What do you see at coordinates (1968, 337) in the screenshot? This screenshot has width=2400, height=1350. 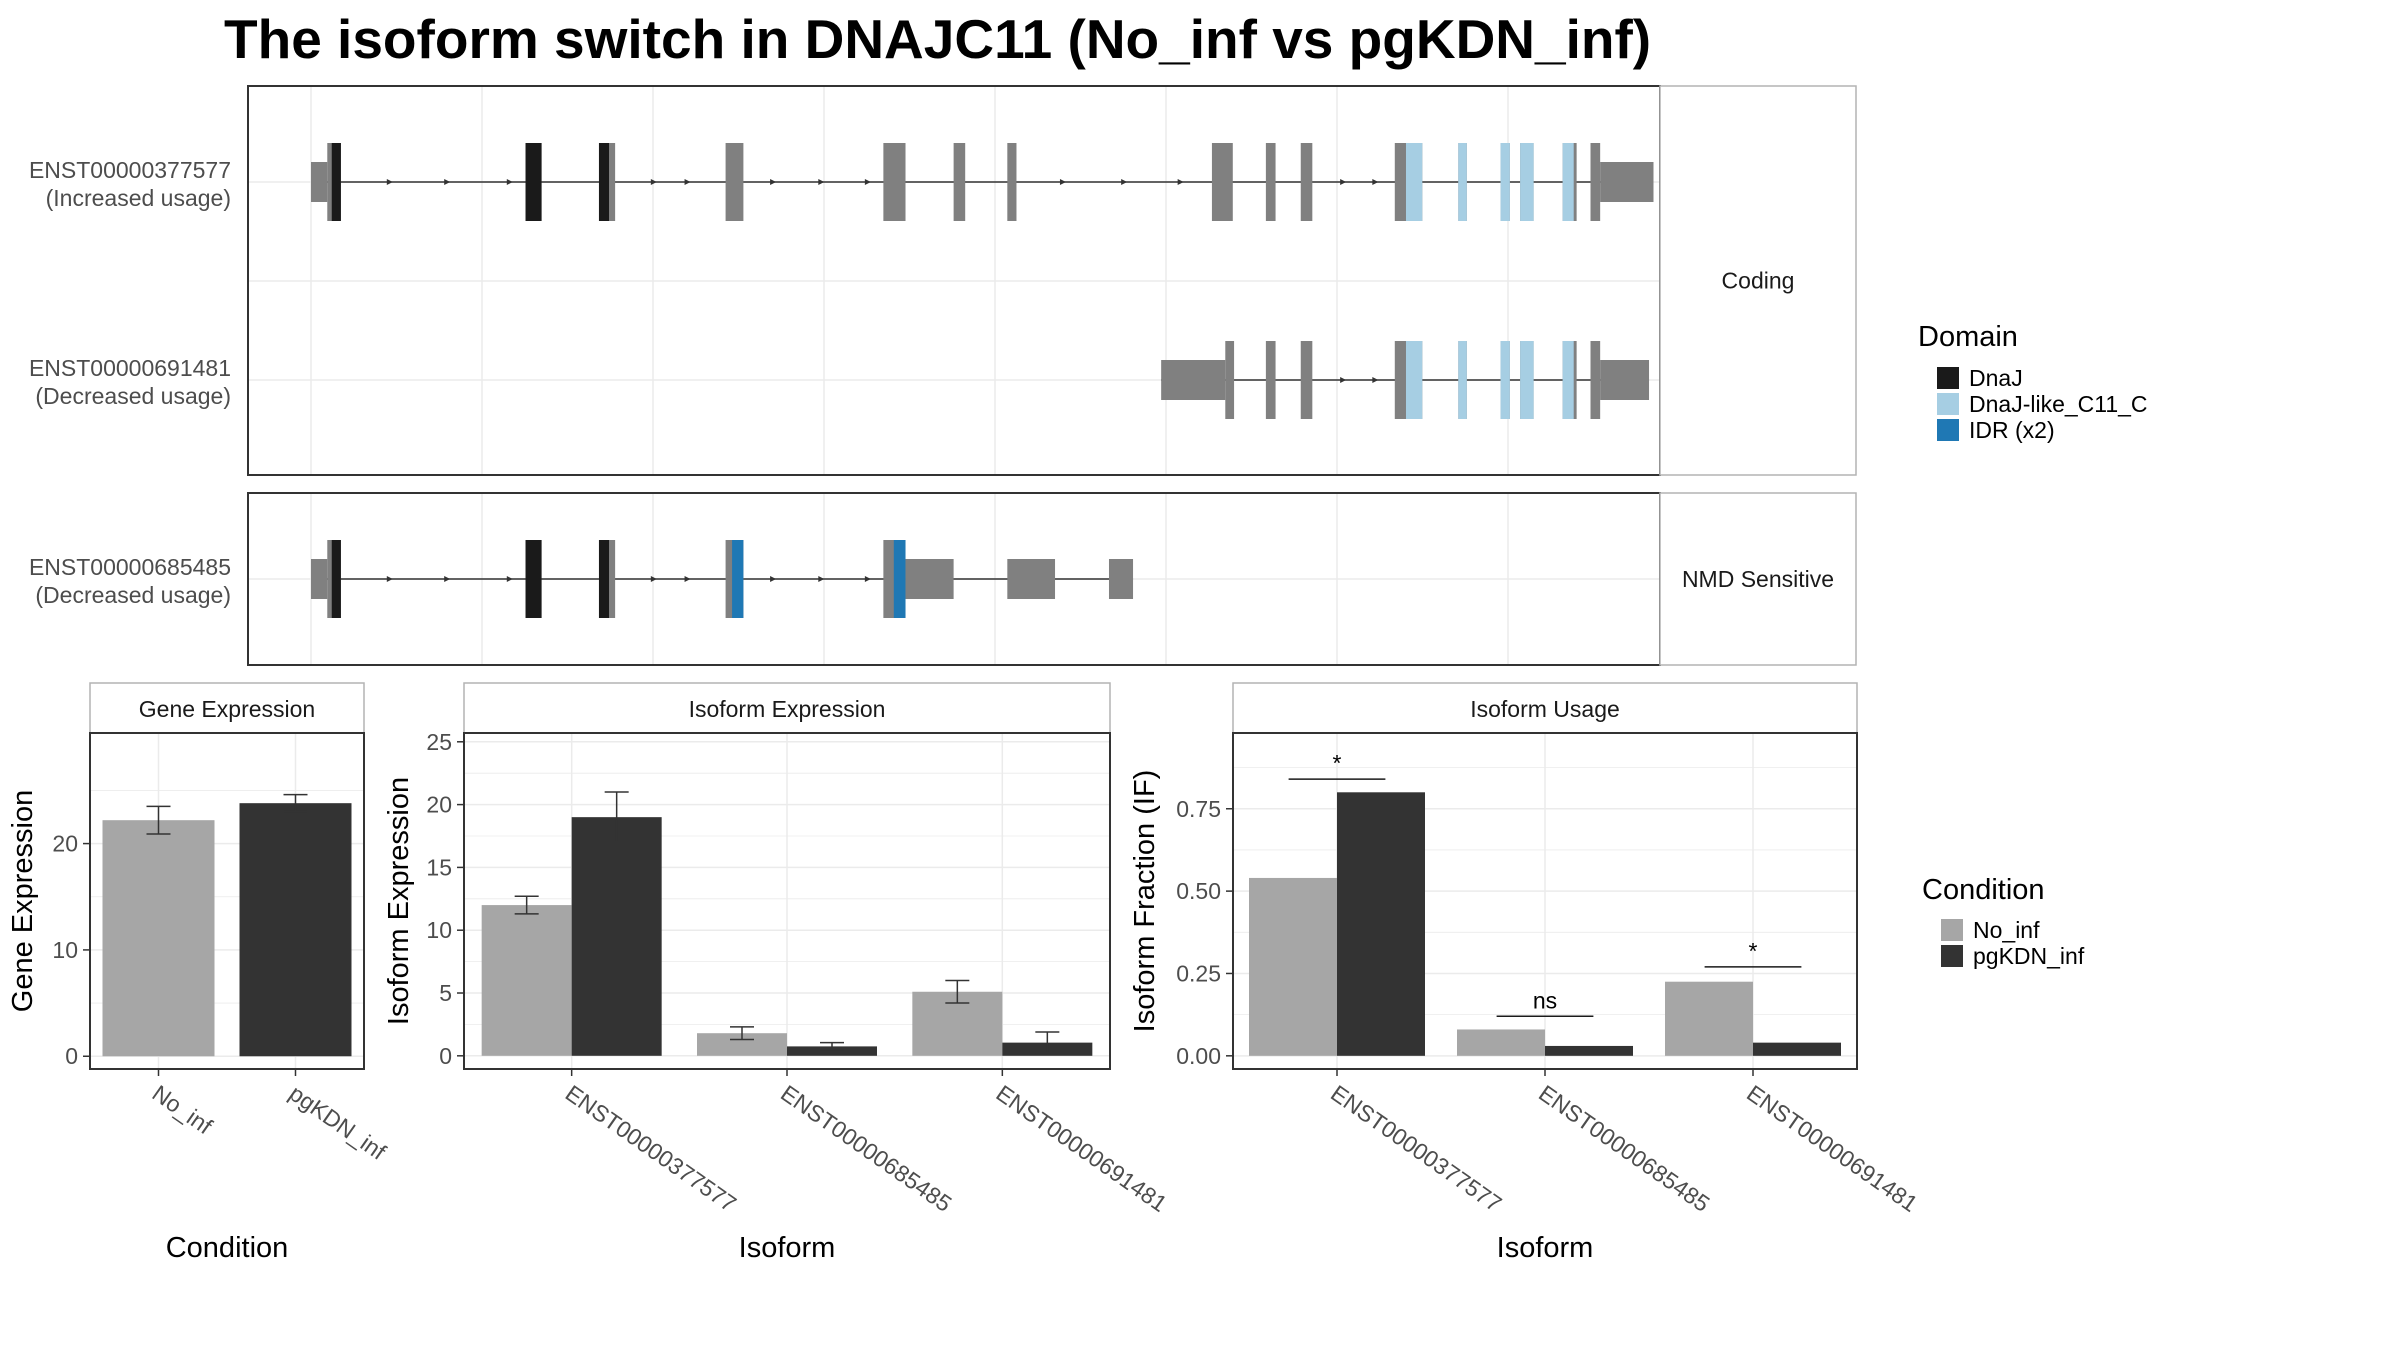 I see `domain-legend-title: Domain` at bounding box center [1968, 337].